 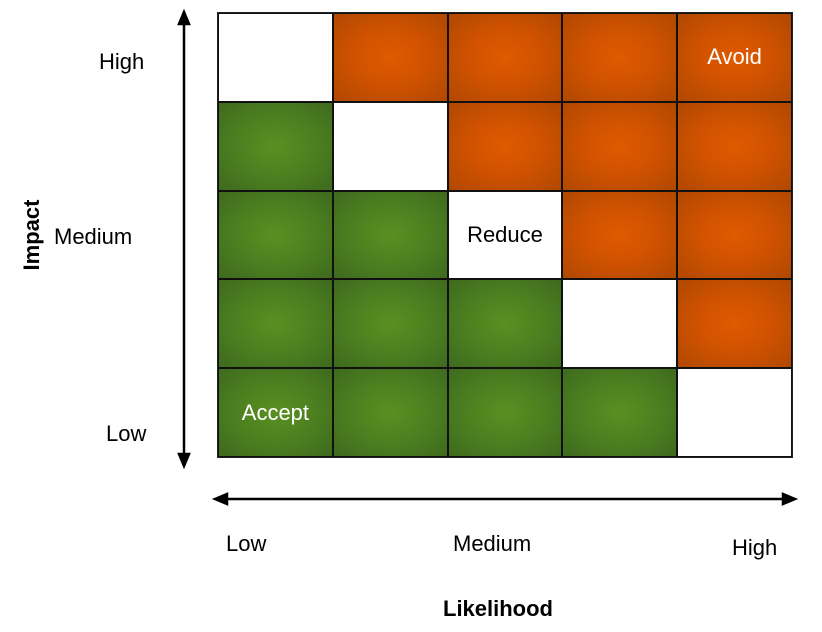 I want to click on cell-label: Reduce, so click(x=505, y=234).